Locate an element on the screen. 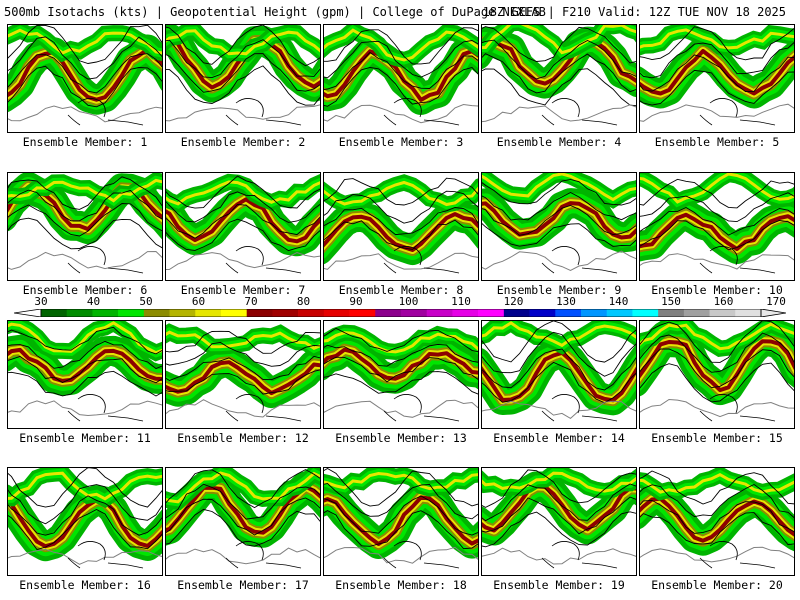 The image size is (800, 600). colorbar-tick-label: 30 is located at coordinates (41, 301).